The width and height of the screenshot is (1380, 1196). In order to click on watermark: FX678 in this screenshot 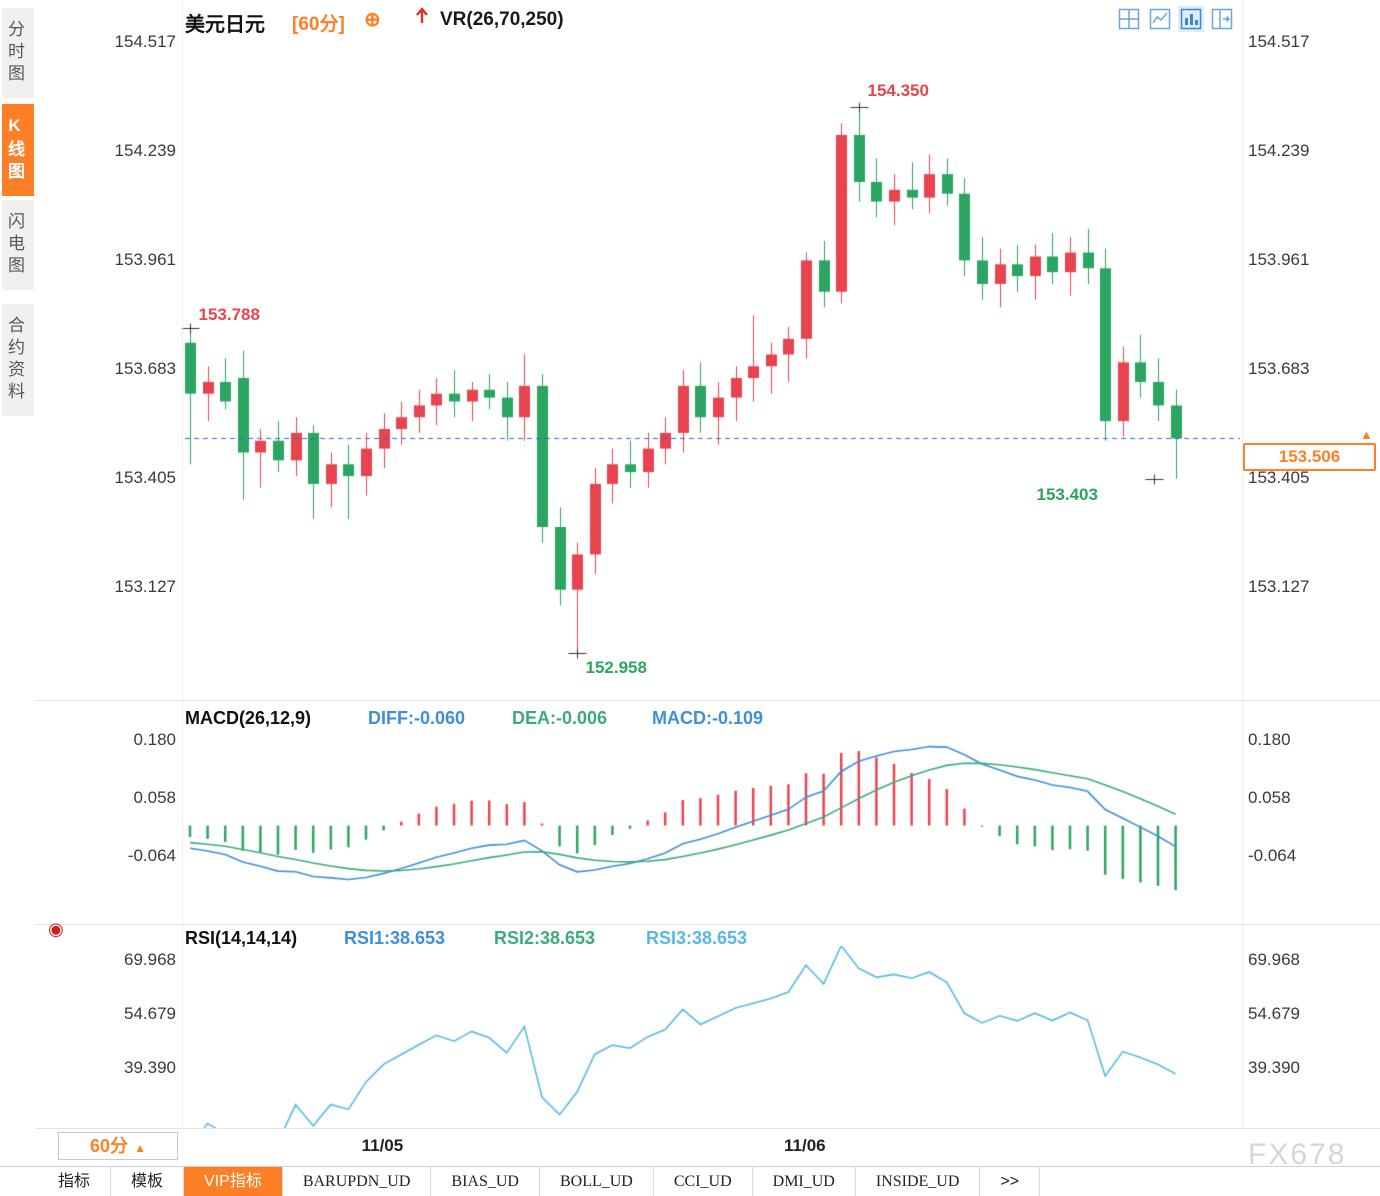, I will do `click(1297, 1154)`.